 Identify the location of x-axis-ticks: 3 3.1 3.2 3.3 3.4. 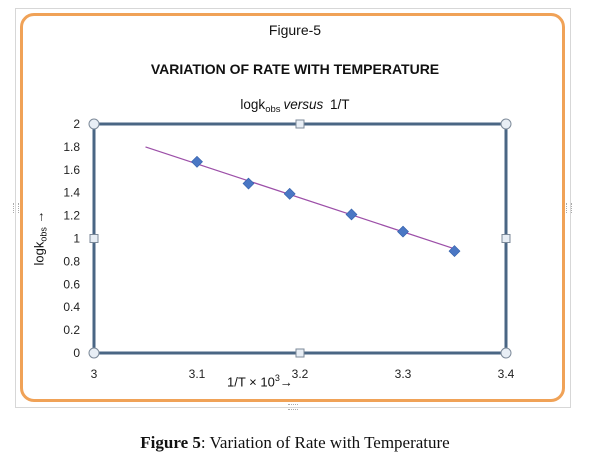
(303, 374).